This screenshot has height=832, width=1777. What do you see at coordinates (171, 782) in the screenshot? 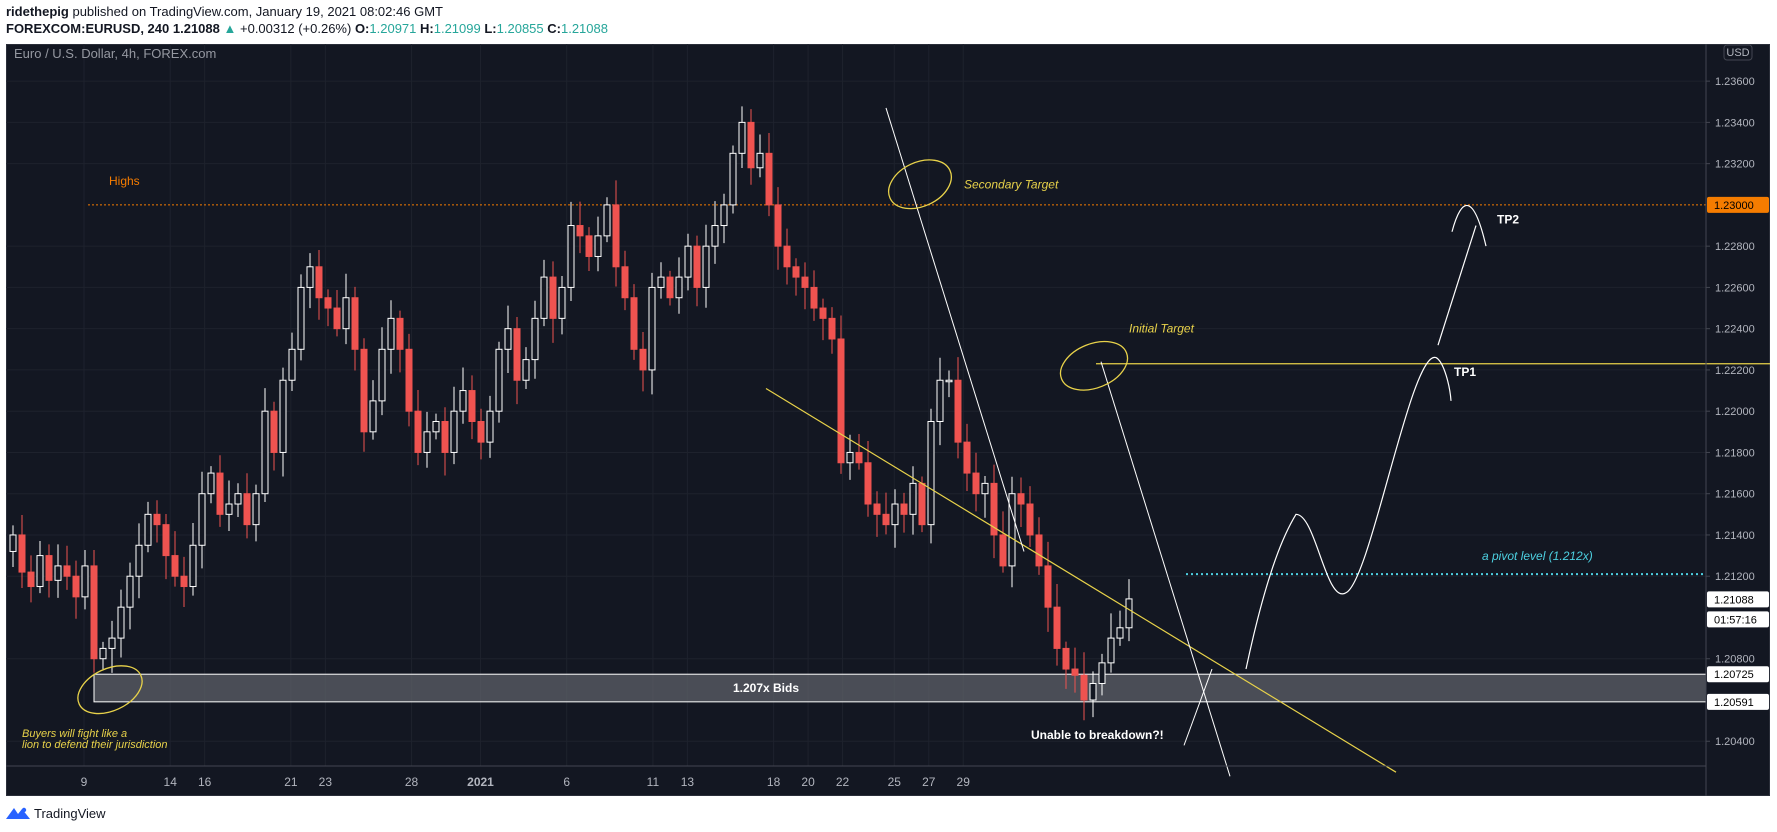
I see `time-tick-label: 14` at bounding box center [171, 782].